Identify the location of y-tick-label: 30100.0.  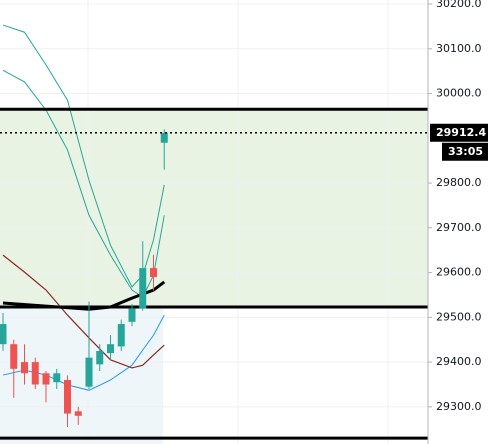
(459, 48).